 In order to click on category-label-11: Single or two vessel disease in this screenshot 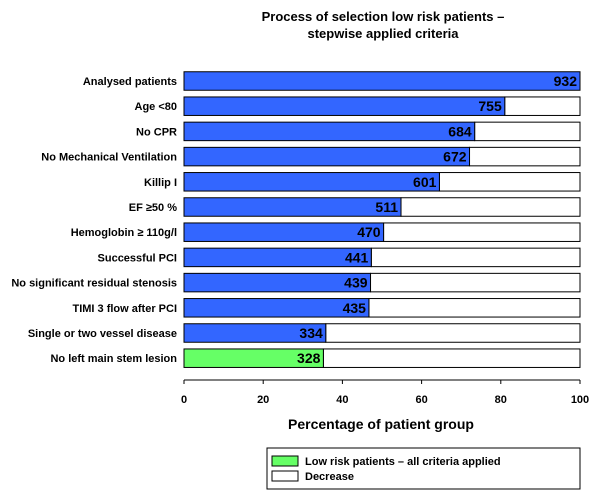, I will do `click(102, 334)`.